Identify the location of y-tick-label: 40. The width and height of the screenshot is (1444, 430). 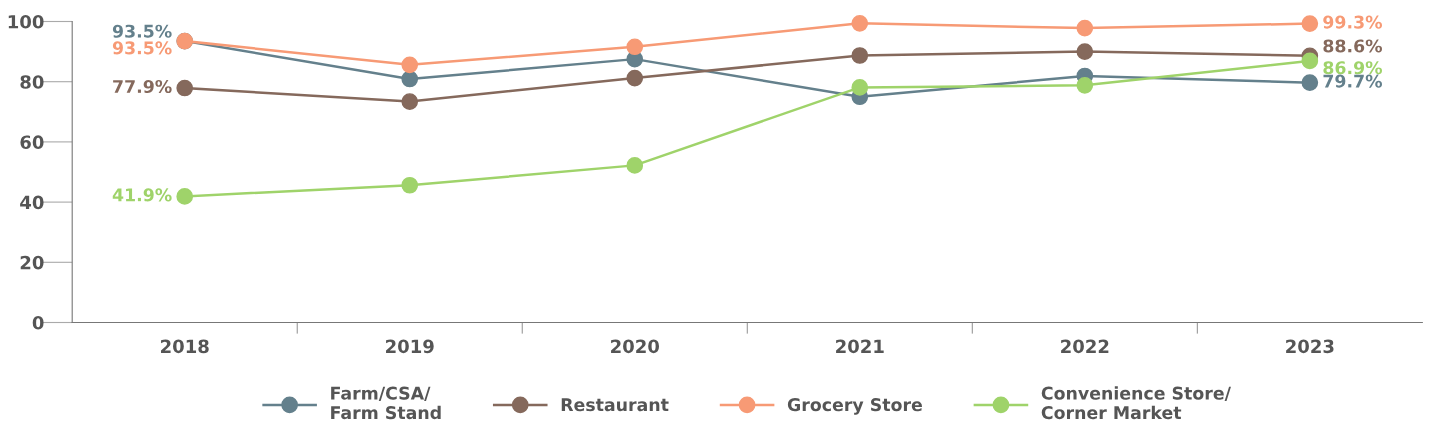
(32, 202).